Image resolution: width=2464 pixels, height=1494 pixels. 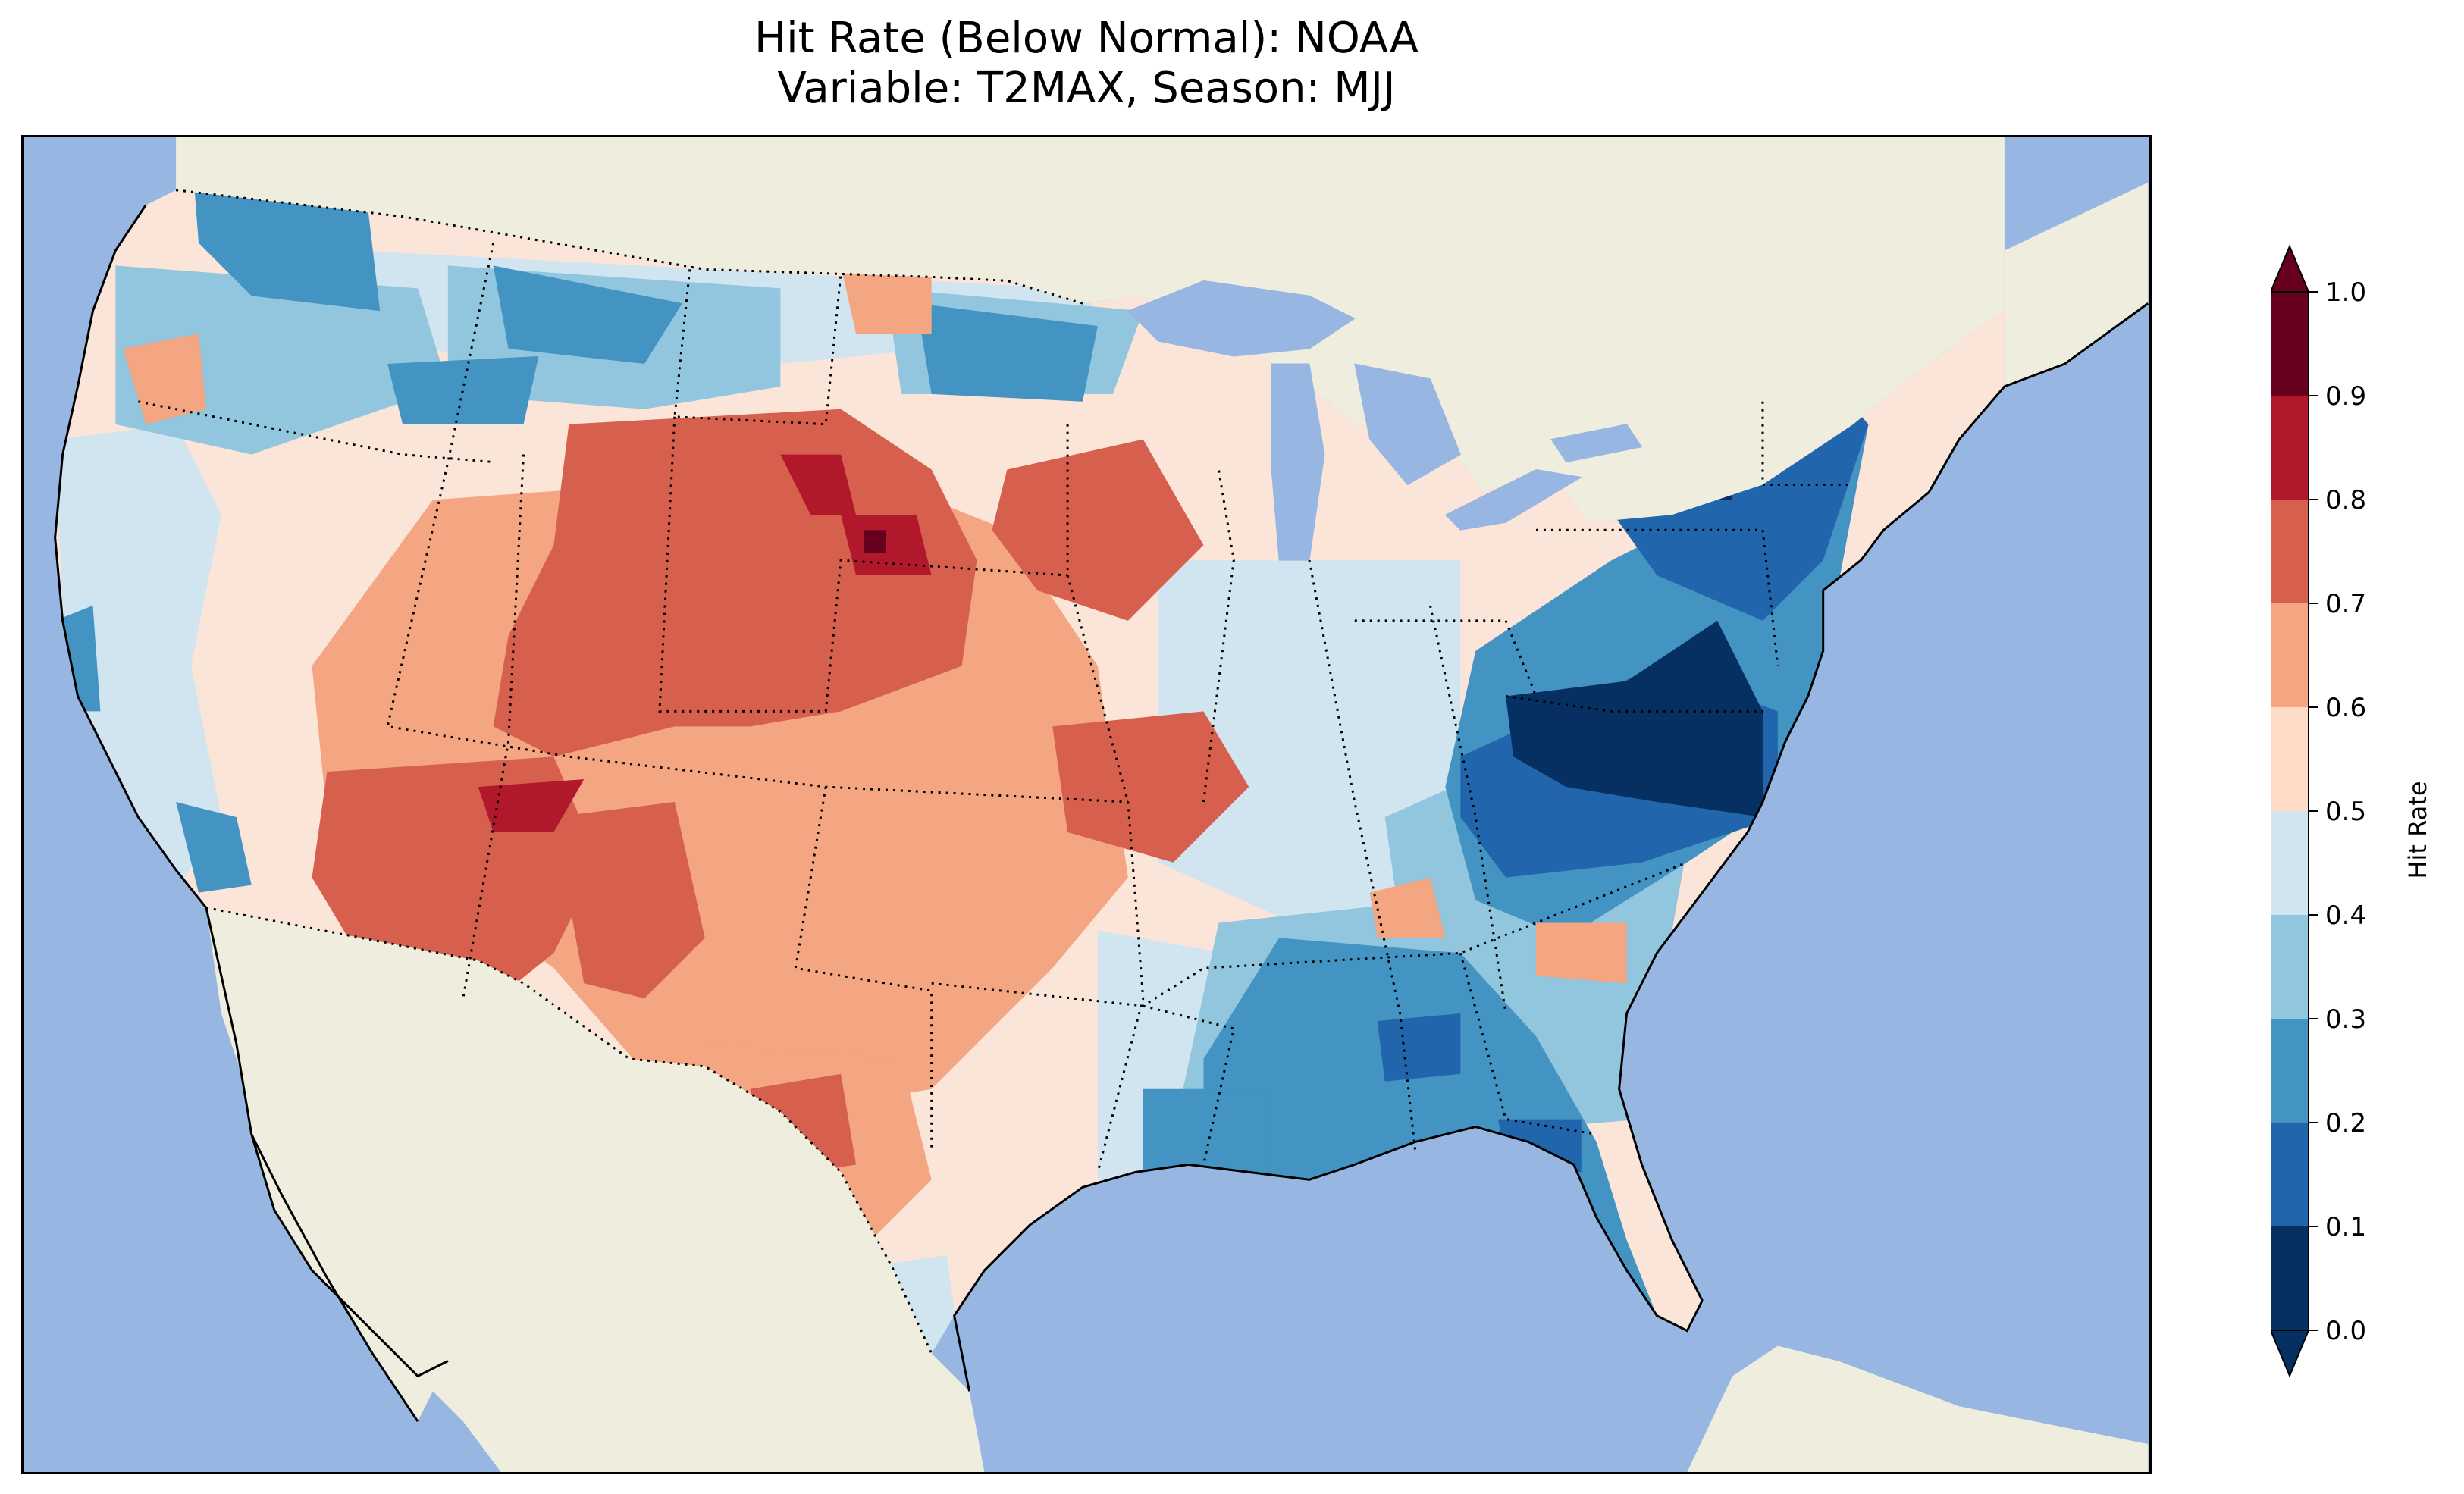 I want to click on colorbar-tick-label: 0.6, so click(x=2345, y=708).